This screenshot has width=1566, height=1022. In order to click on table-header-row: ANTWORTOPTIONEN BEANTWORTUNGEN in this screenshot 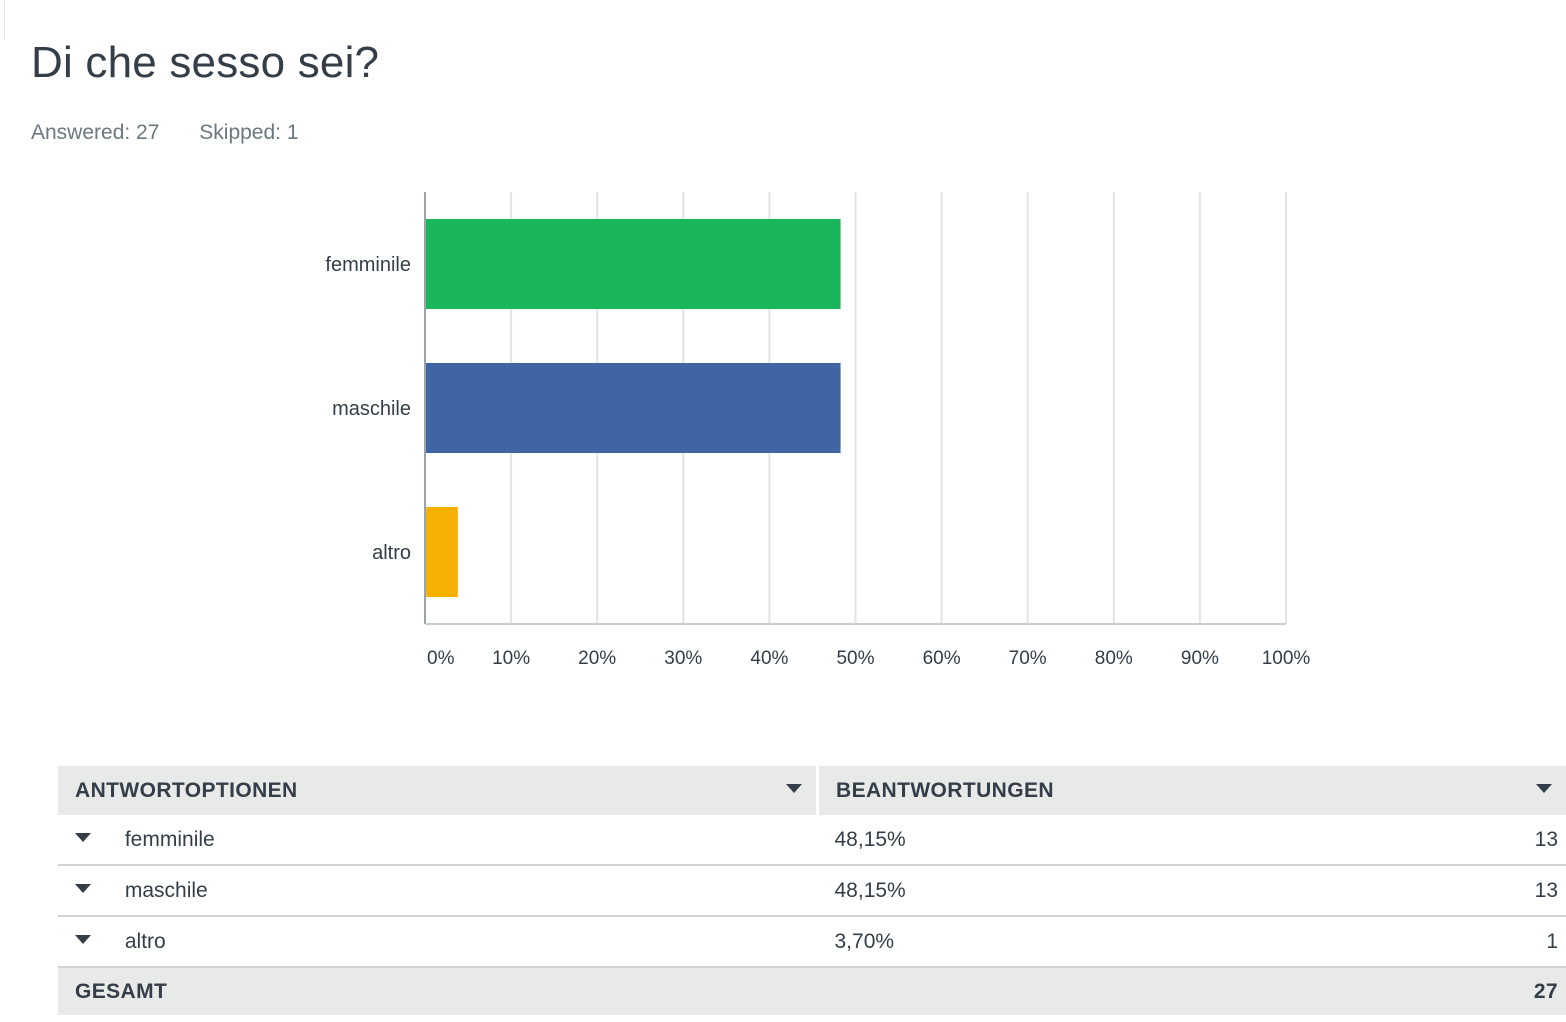, I will do `click(812, 790)`.